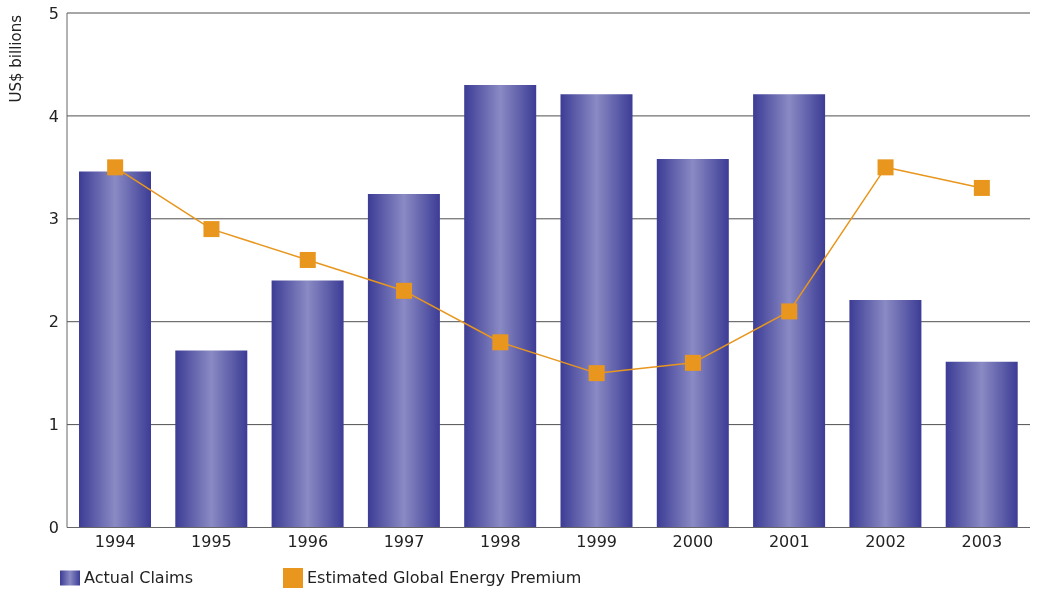 This screenshot has width=1045, height=602. I want to click on y-tick-label: 1, so click(53, 425).